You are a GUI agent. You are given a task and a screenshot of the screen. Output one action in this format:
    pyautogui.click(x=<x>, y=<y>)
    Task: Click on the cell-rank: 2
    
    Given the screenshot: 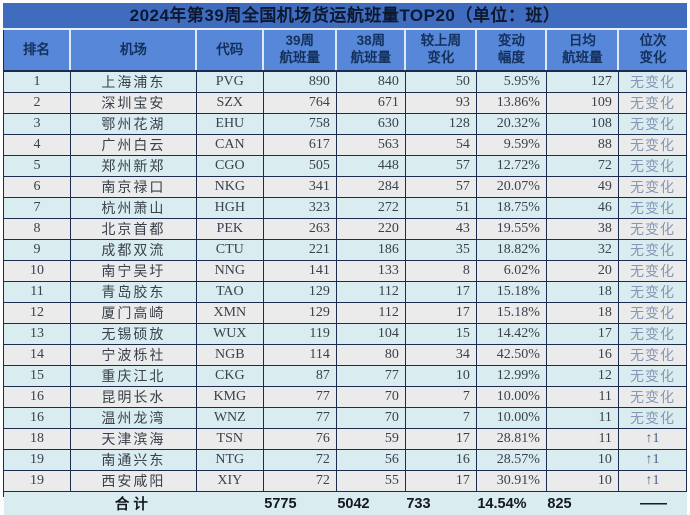 What is the action you would take?
    pyautogui.click(x=37, y=103)
    